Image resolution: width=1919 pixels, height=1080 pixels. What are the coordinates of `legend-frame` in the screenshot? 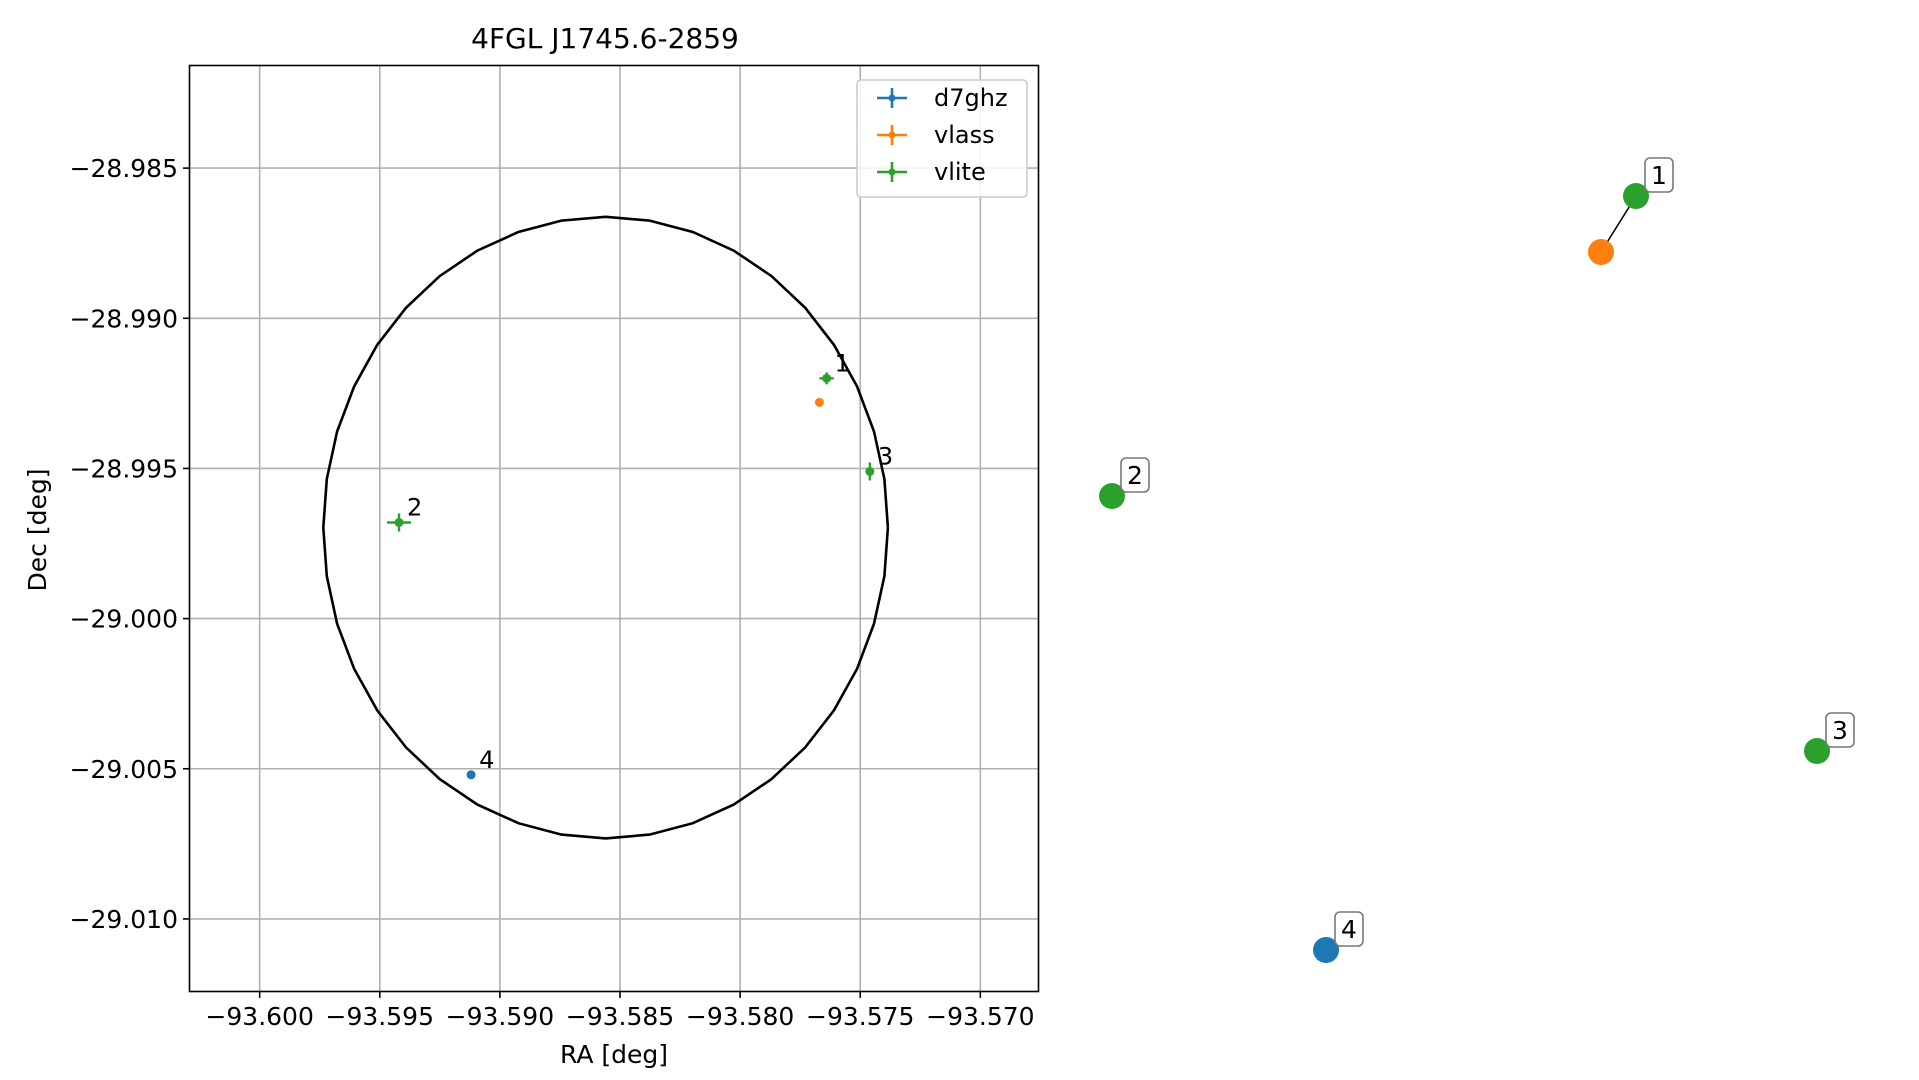 It's located at (942, 138).